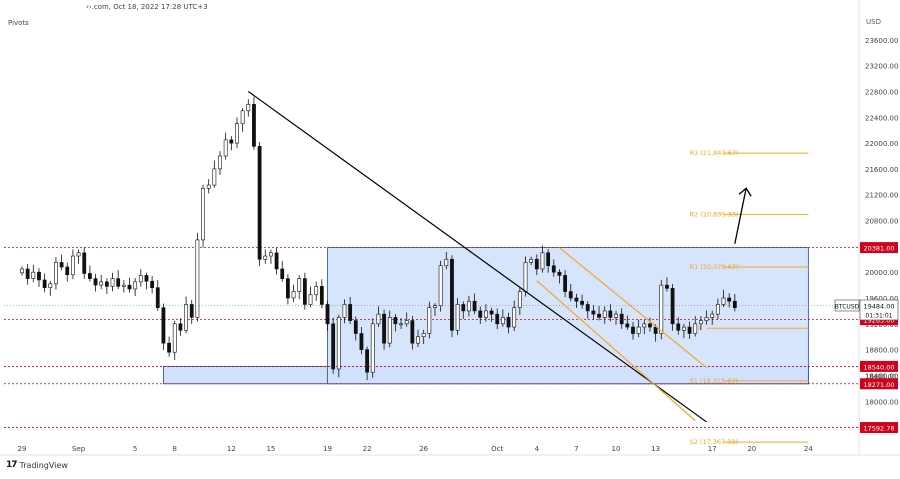 The image size is (900, 479). I want to click on x-tick-label: 15, so click(270, 449).